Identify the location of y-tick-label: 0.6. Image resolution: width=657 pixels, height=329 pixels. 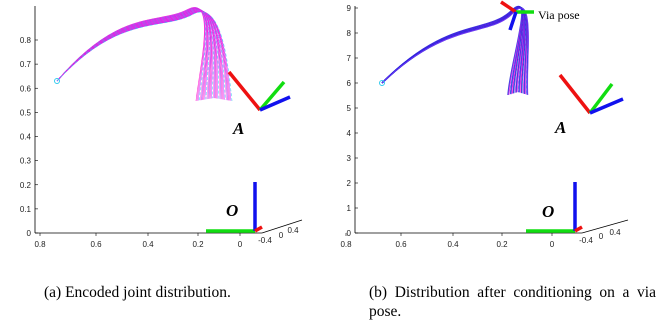
(26, 88).